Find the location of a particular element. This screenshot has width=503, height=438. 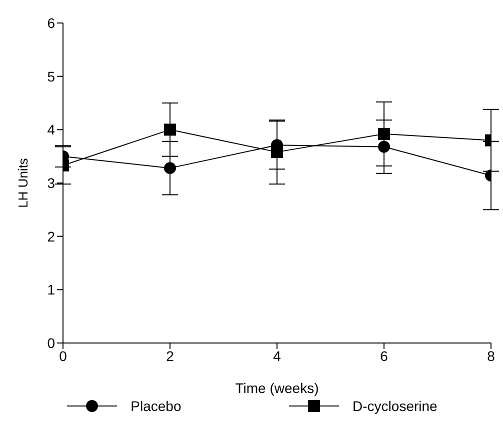

y-tick-label: 2 is located at coordinates (51, 236).